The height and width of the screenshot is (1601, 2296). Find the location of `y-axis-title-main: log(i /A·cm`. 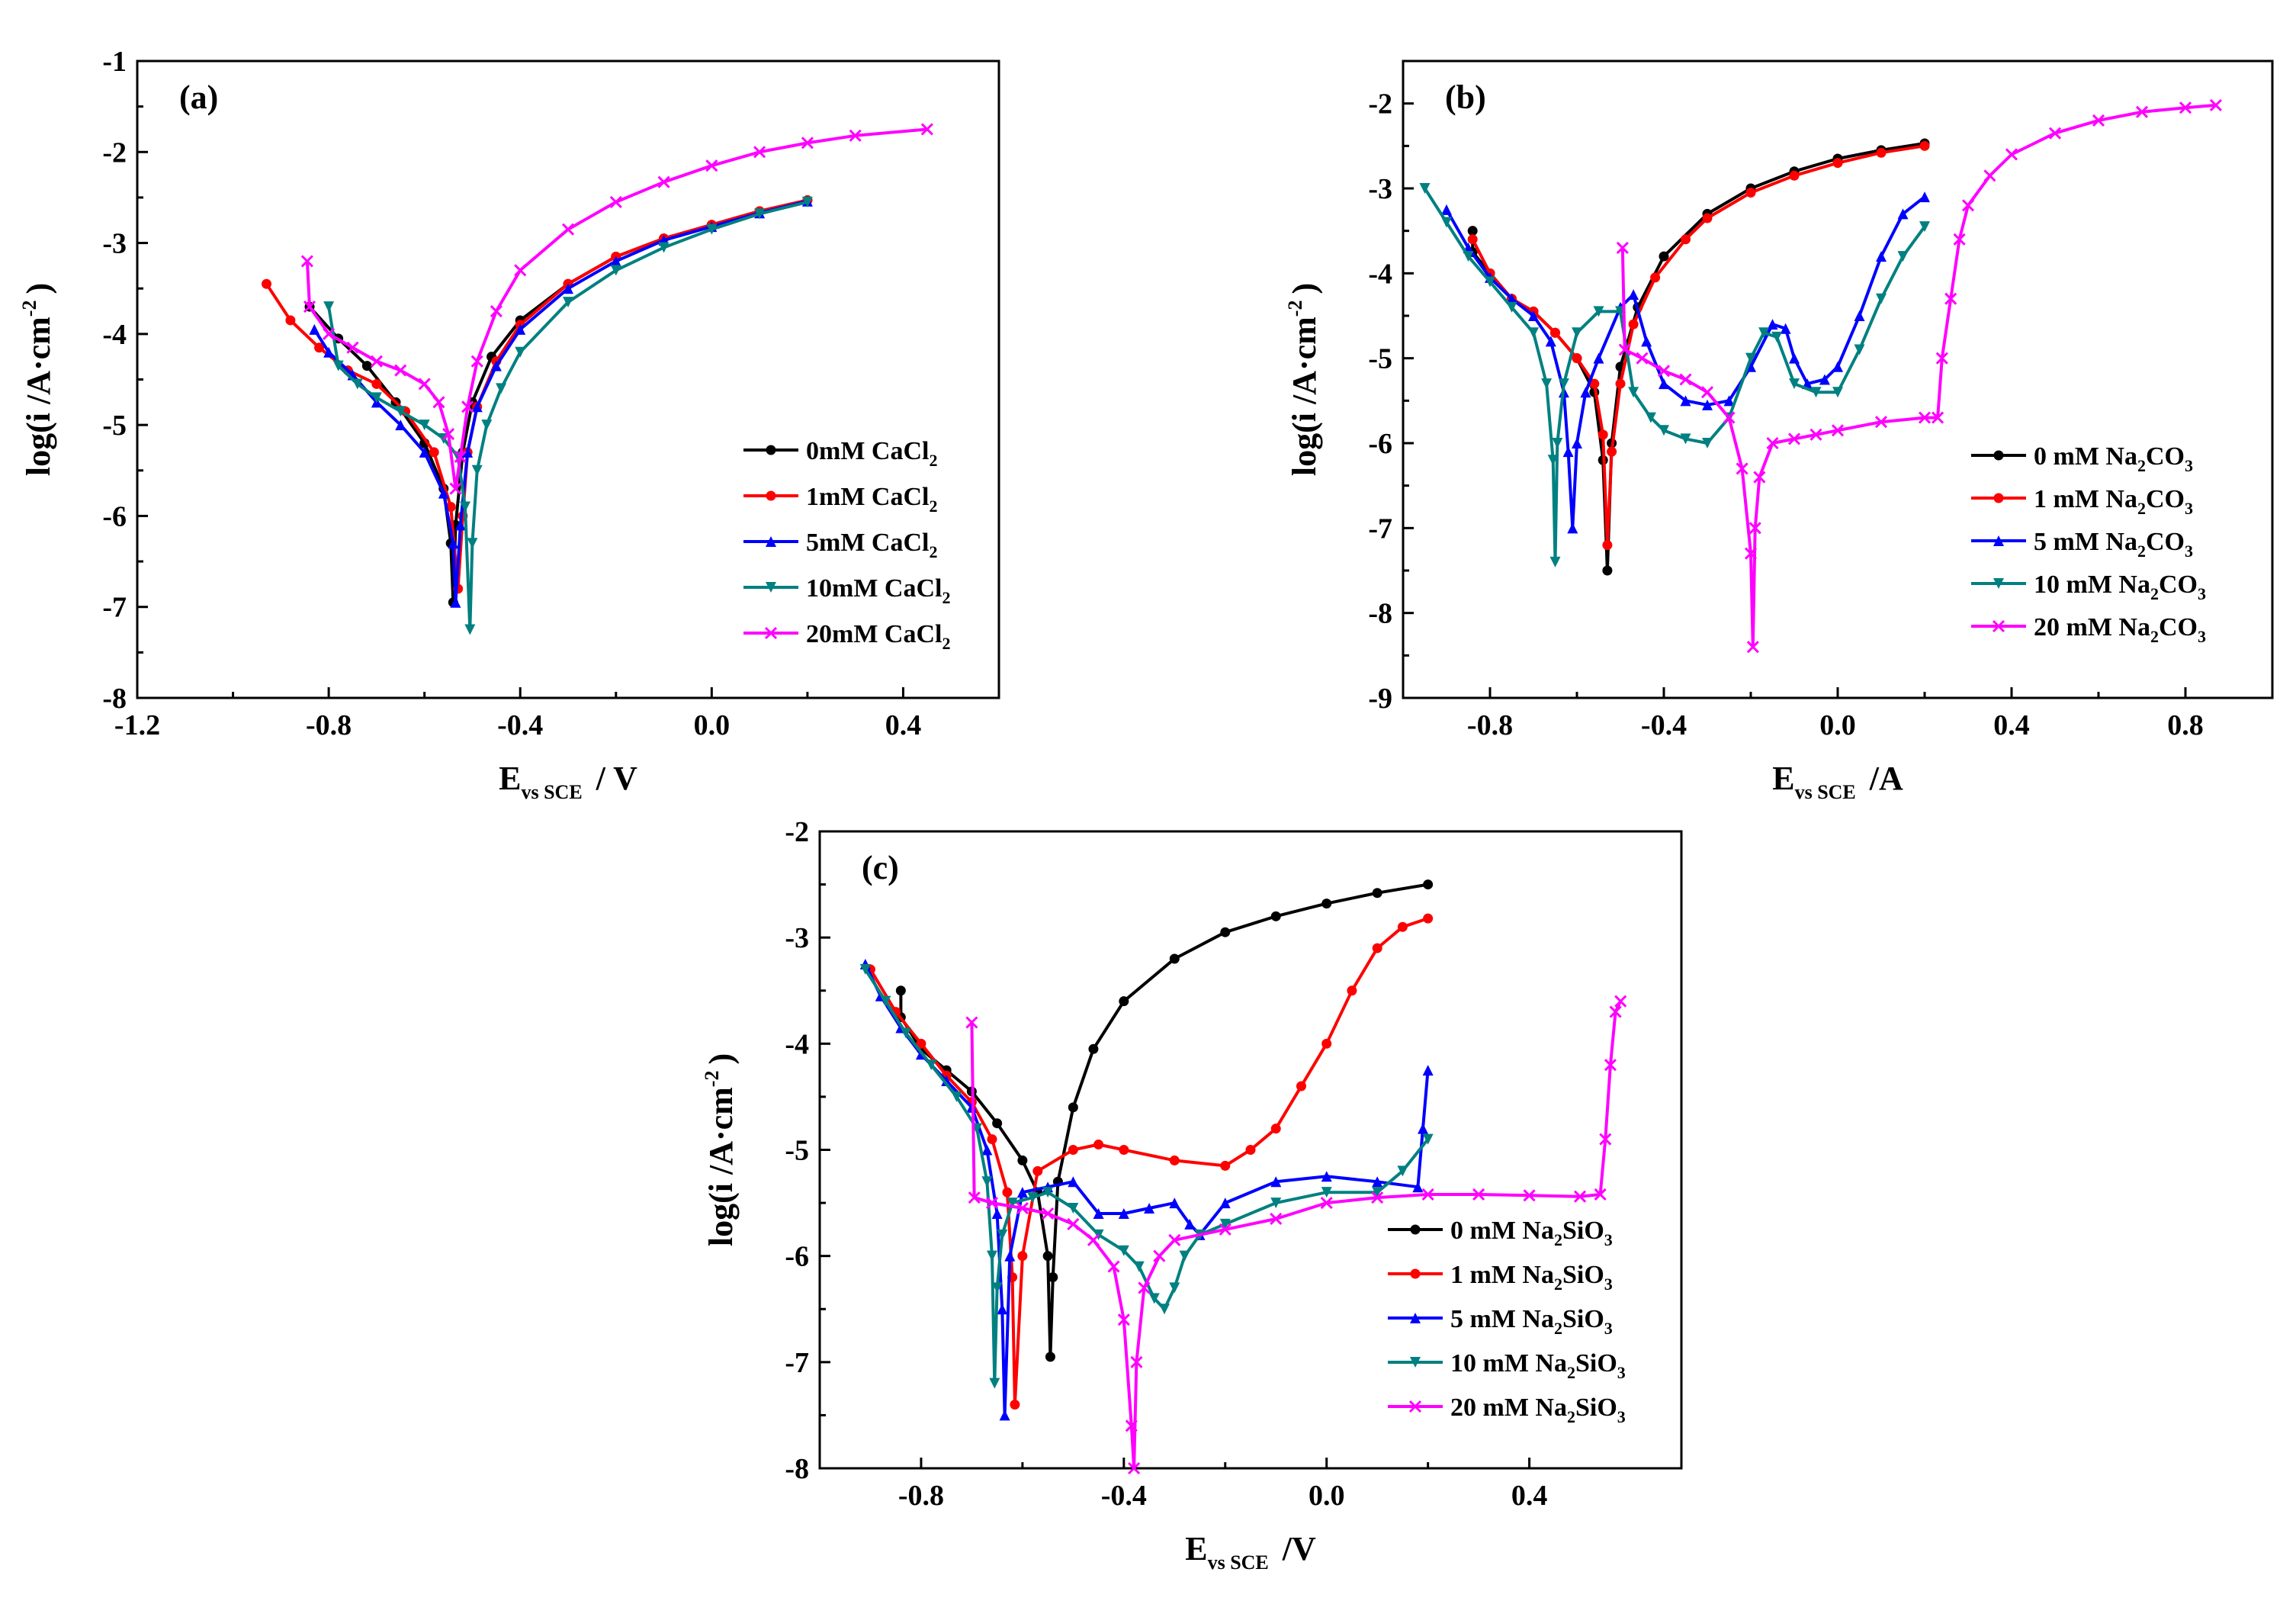

y-axis-title-main: log(i /A·cm is located at coordinates (1304, 396).